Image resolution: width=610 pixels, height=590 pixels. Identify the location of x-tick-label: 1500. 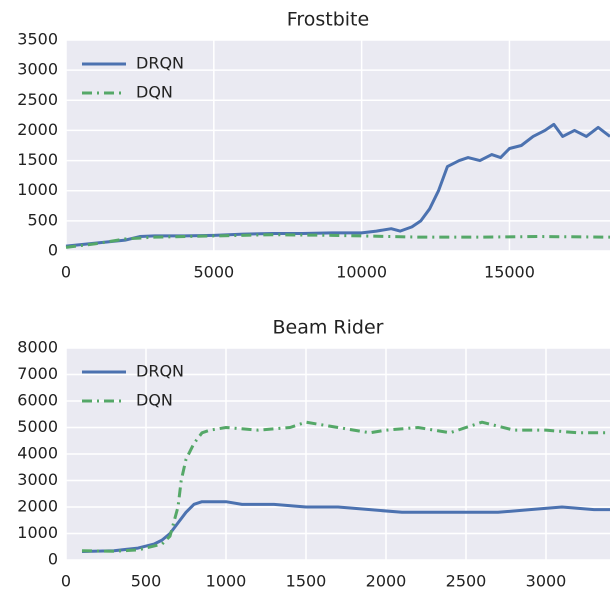
(306, 581).